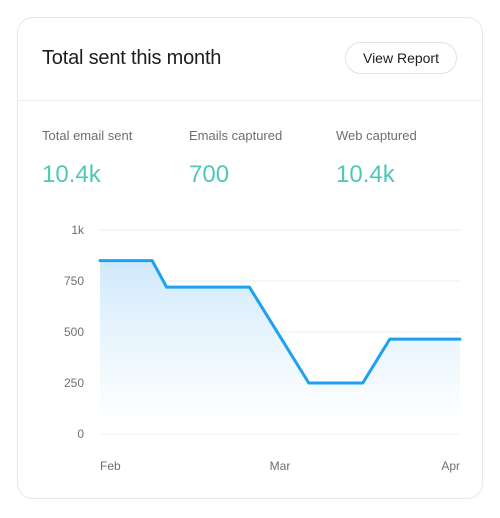 The height and width of the screenshot is (518, 500). I want to click on y-tick-label: 250, so click(74, 383).